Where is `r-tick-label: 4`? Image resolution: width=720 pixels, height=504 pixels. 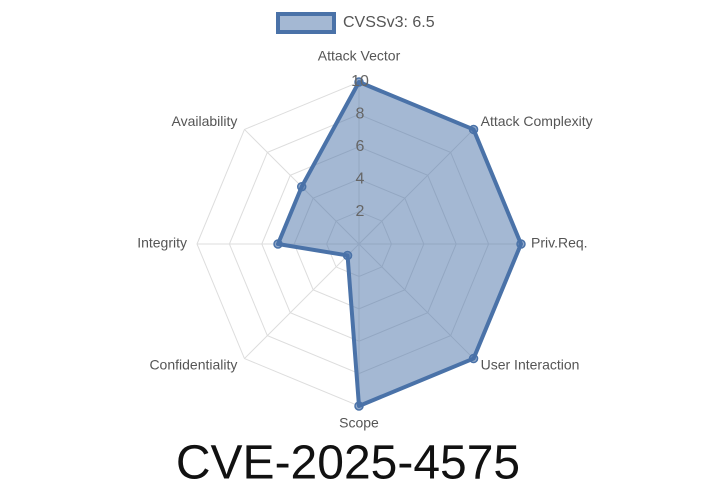
r-tick-label: 4 is located at coordinates (360, 178).